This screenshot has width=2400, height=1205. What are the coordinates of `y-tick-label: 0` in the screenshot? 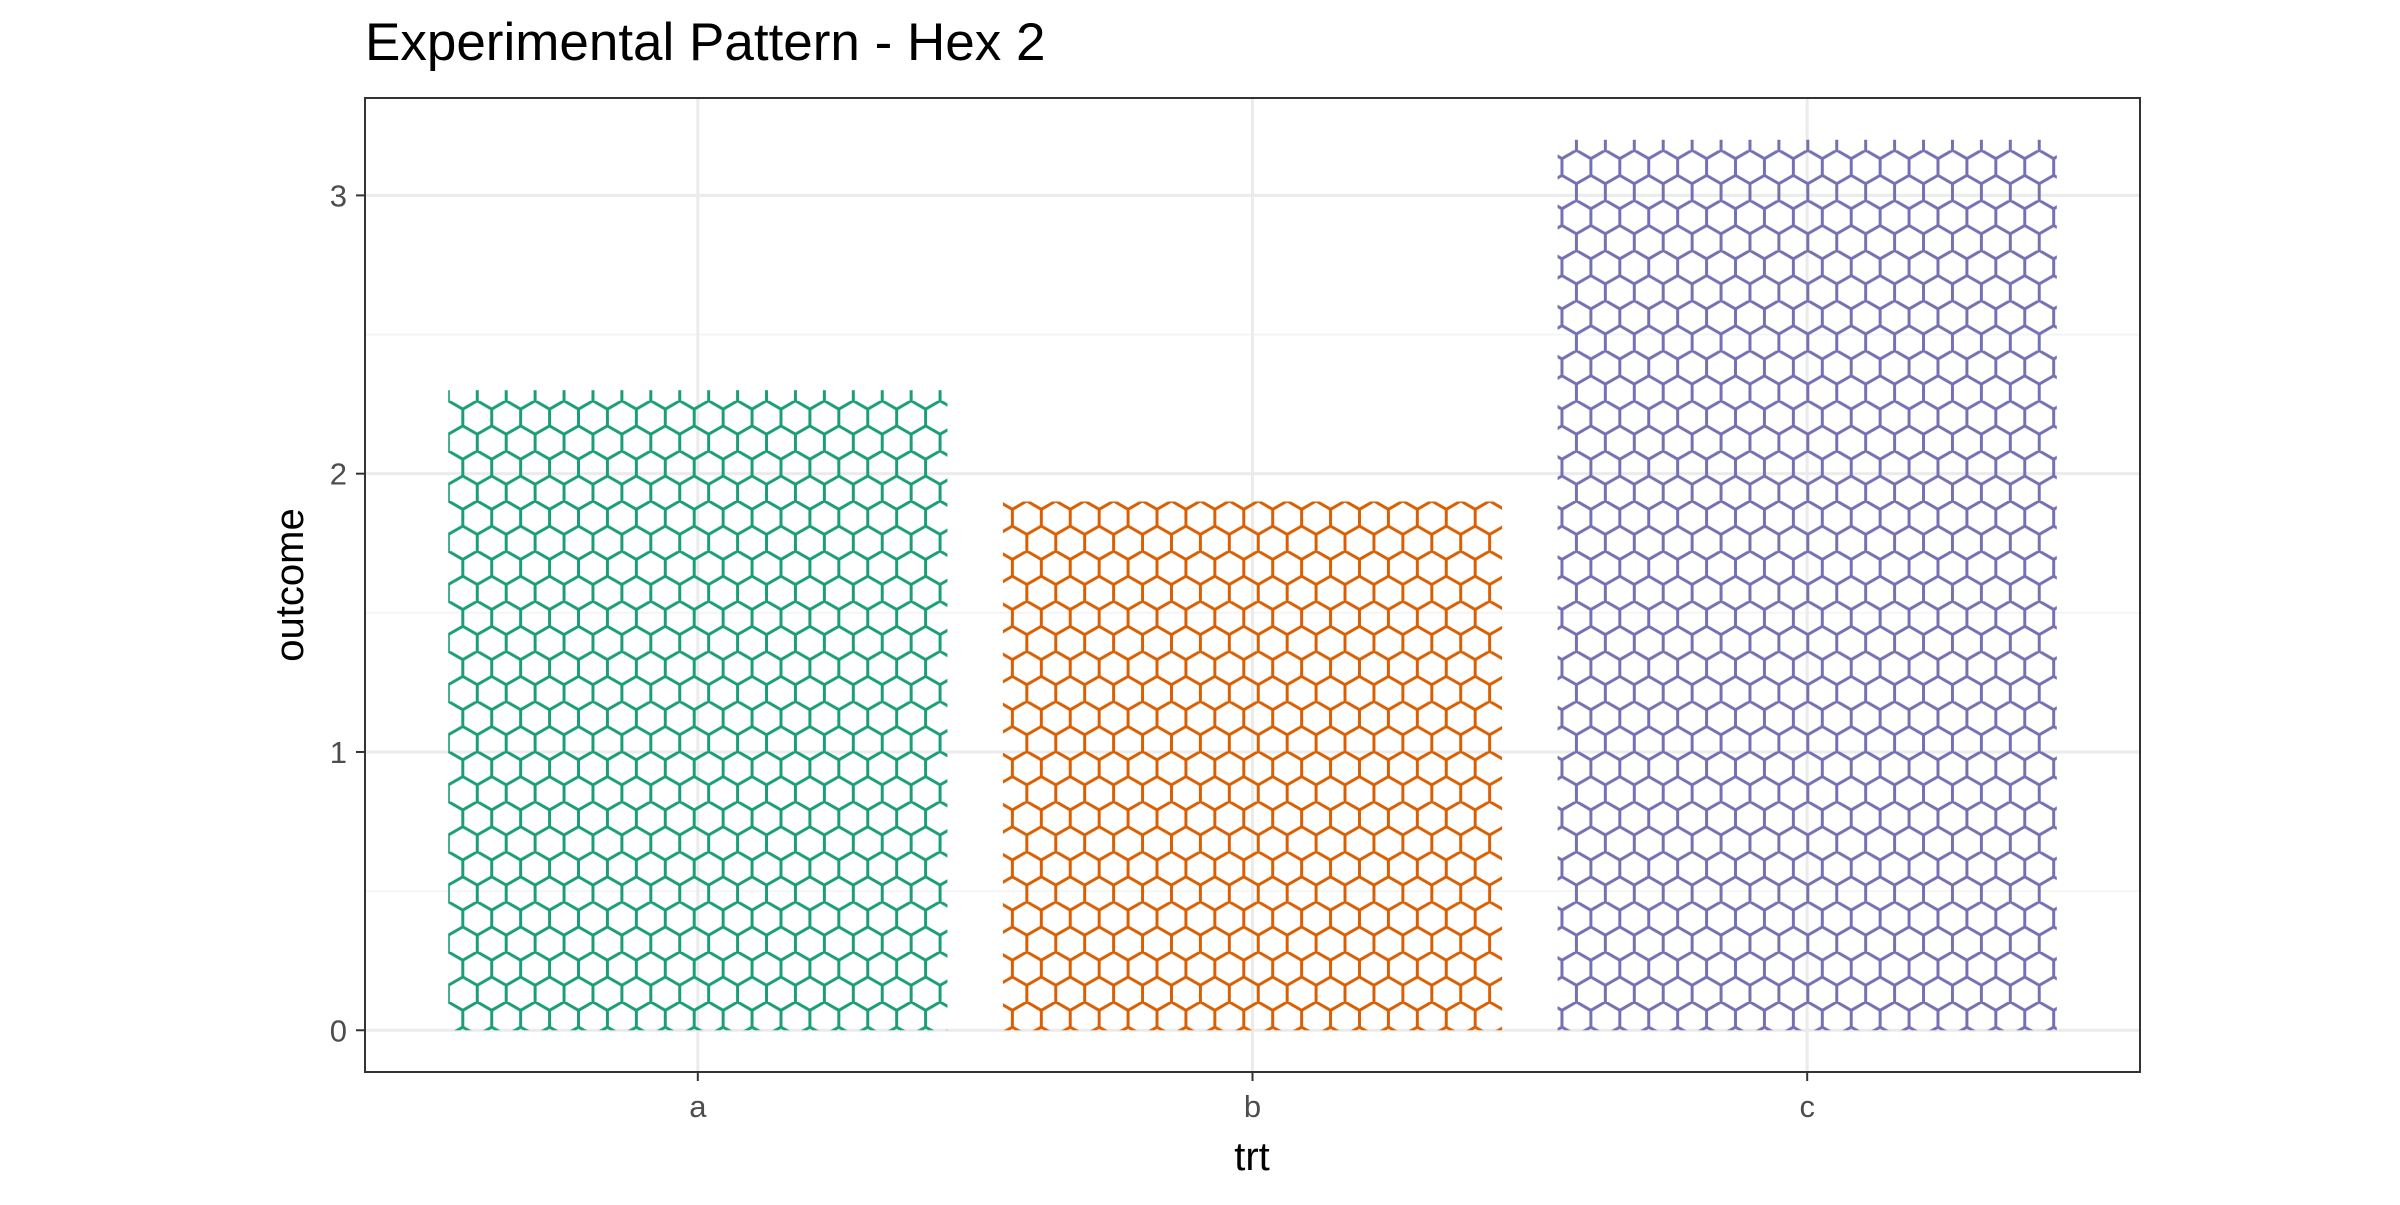 It's located at (338, 1030).